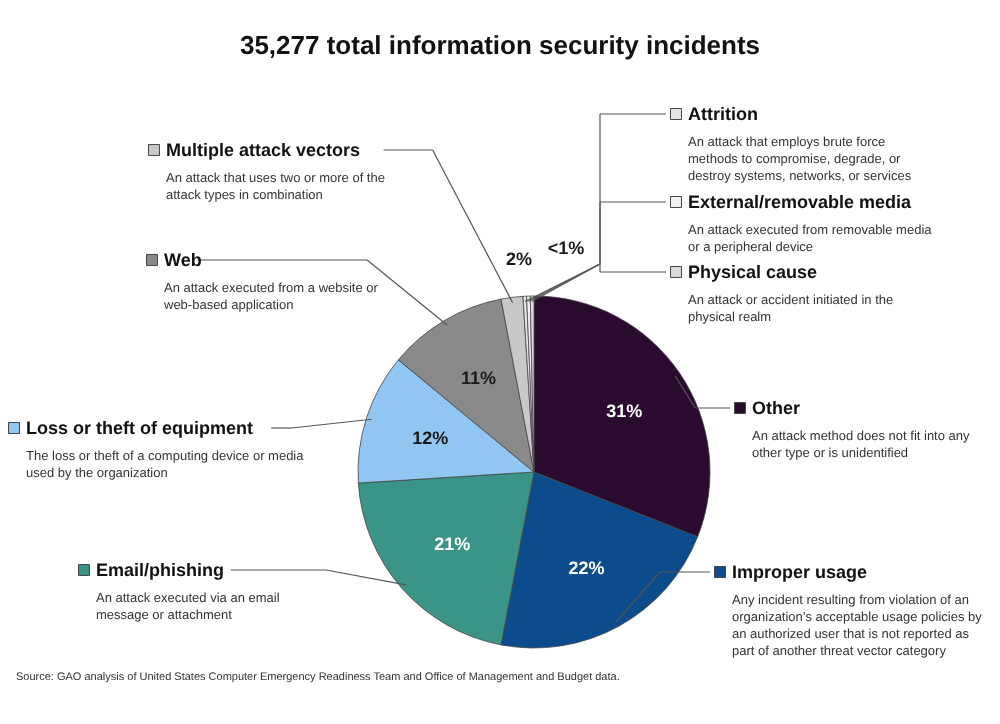 This screenshot has width=1000, height=724. Describe the element at coordinates (800, 572) in the screenshot. I see `legend-label: Improper usage` at that location.